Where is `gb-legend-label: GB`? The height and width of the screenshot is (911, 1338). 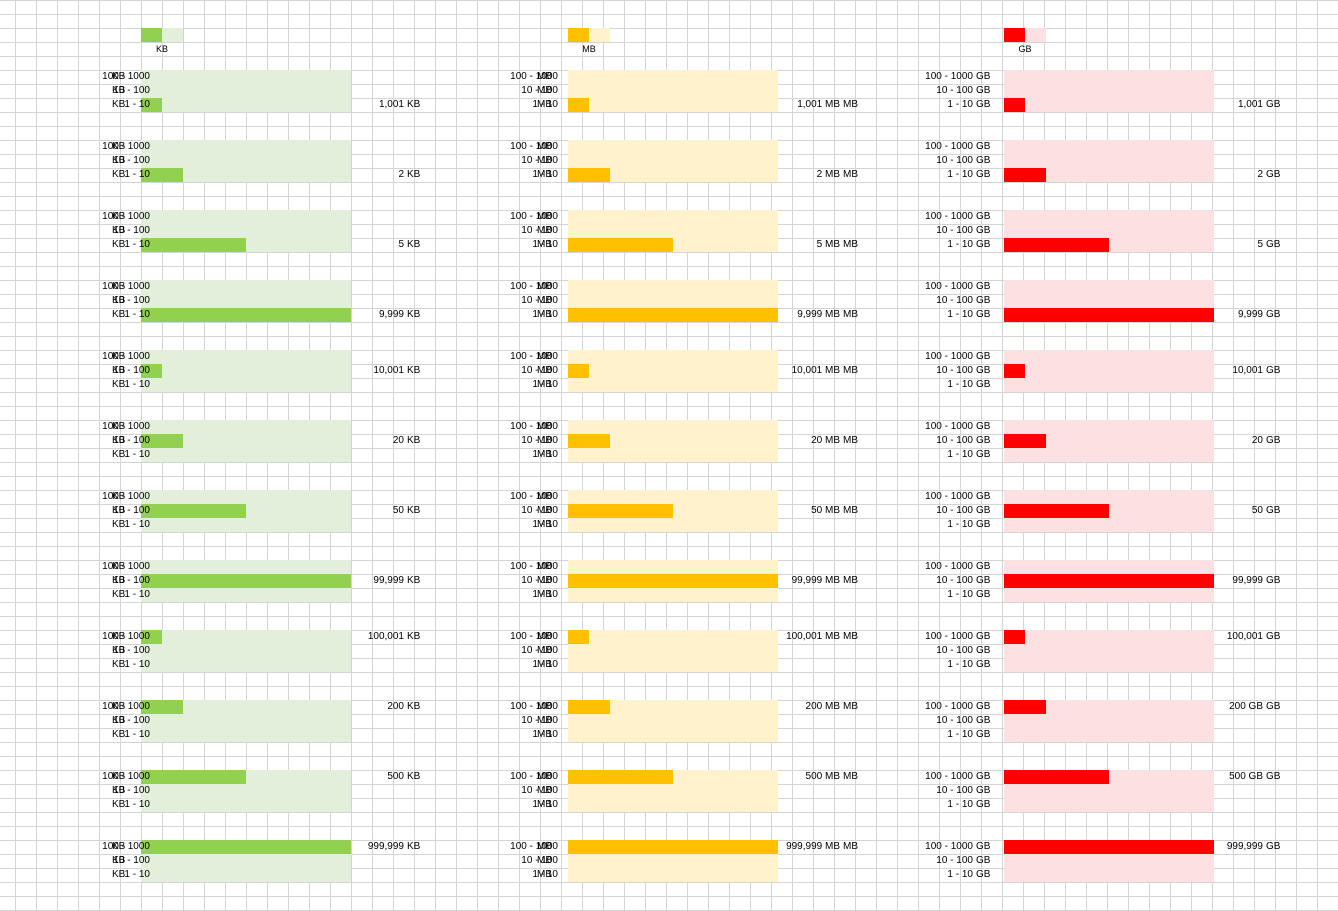
gb-legend-label: GB is located at coordinates (1025, 49).